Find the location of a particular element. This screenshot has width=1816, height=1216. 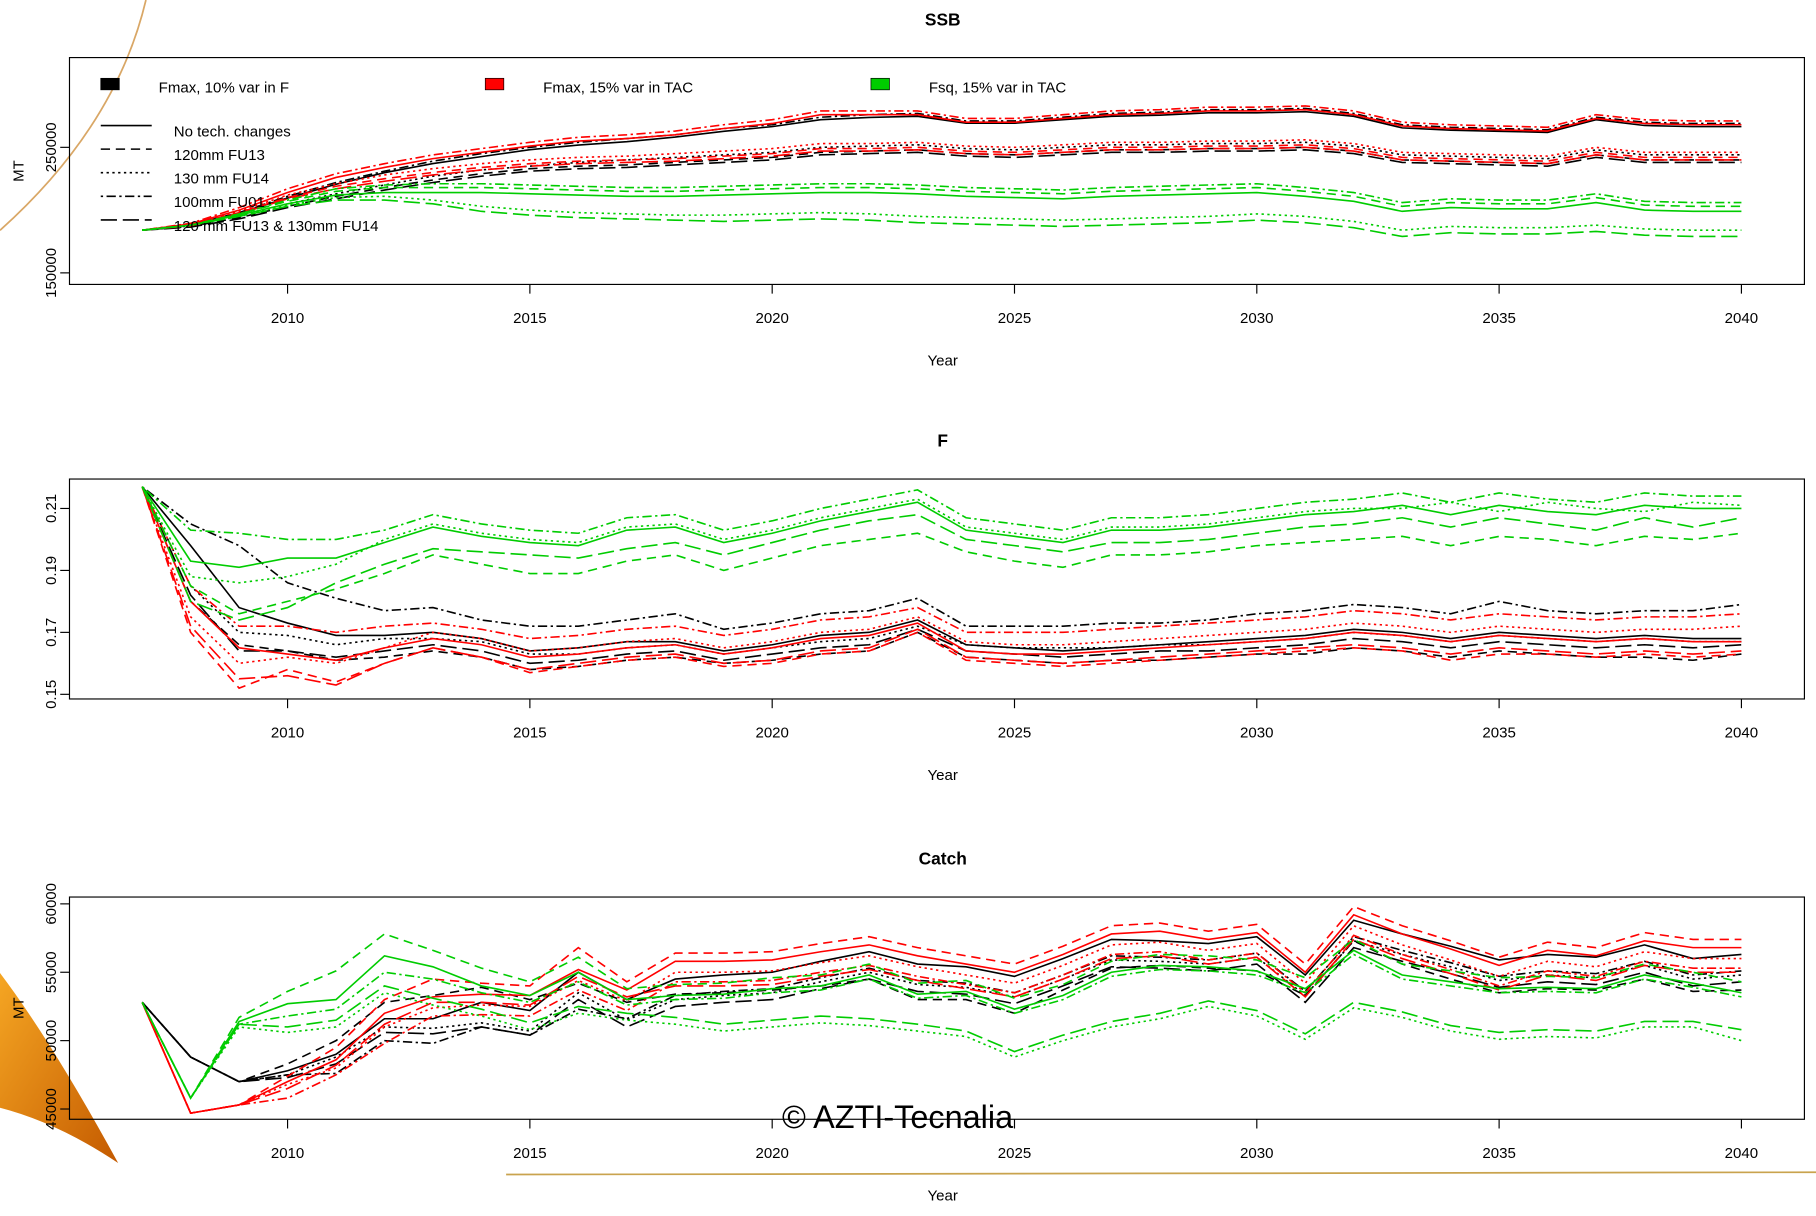

y-tick-label: 55000 is located at coordinates (51, 972).